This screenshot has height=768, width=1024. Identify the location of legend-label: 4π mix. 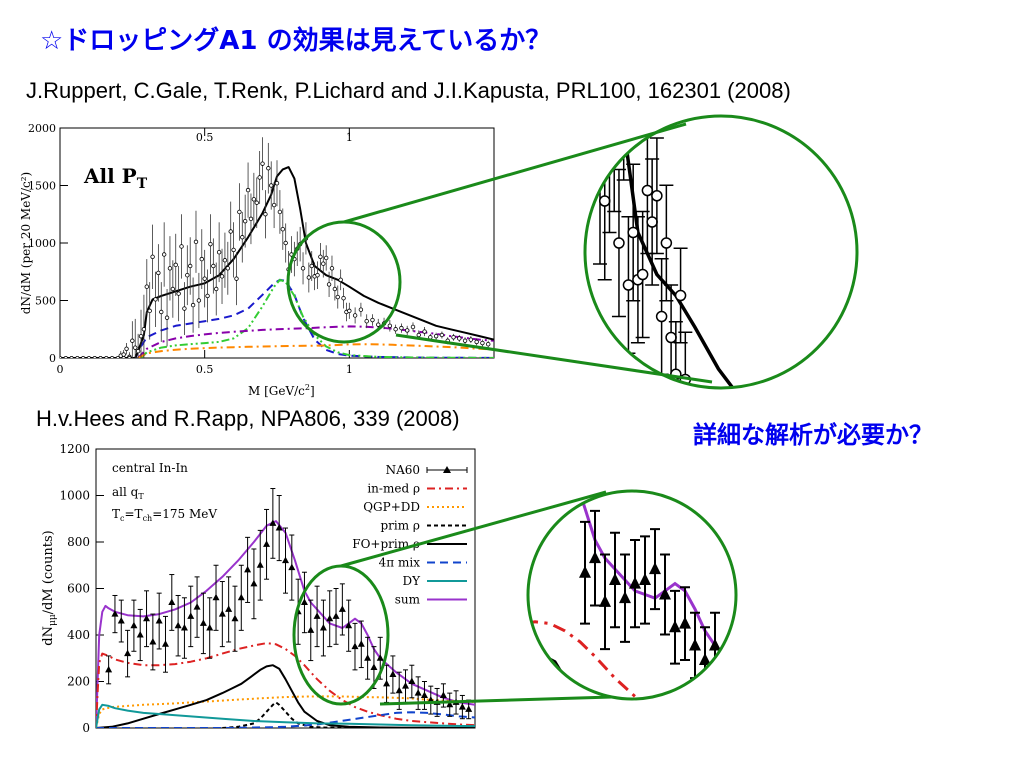
(400, 563).